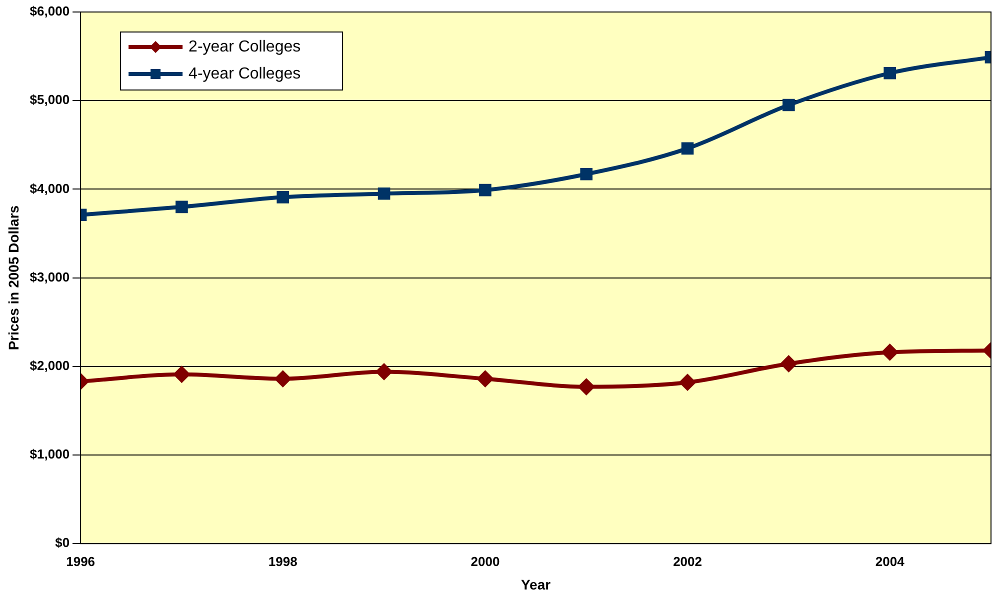  I want to click on y-tick-label: $3,000, so click(50, 276).